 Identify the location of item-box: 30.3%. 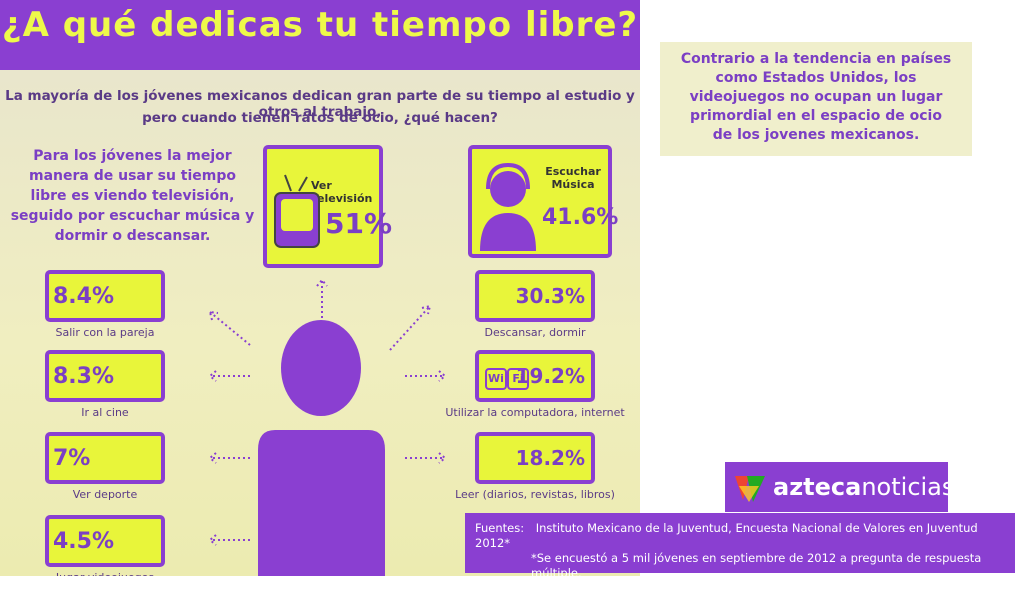
(535, 296).